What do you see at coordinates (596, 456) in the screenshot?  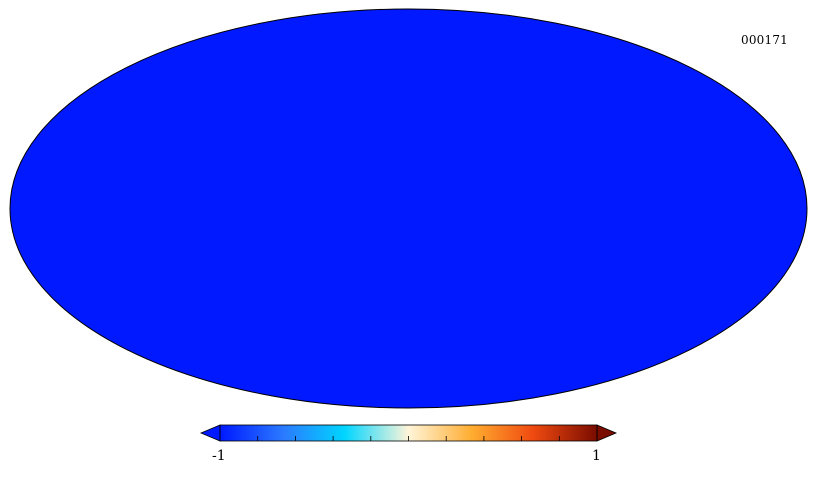 I see `colorbar-max-label: 1` at bounding box center [596, 456].